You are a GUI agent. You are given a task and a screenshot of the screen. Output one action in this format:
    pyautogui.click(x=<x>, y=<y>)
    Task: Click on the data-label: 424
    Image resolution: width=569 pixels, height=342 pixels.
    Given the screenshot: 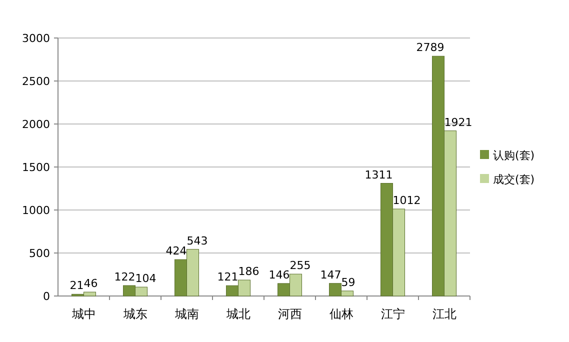 What is the action you would take?
    pyautogui.click(x=176, y=251)
    